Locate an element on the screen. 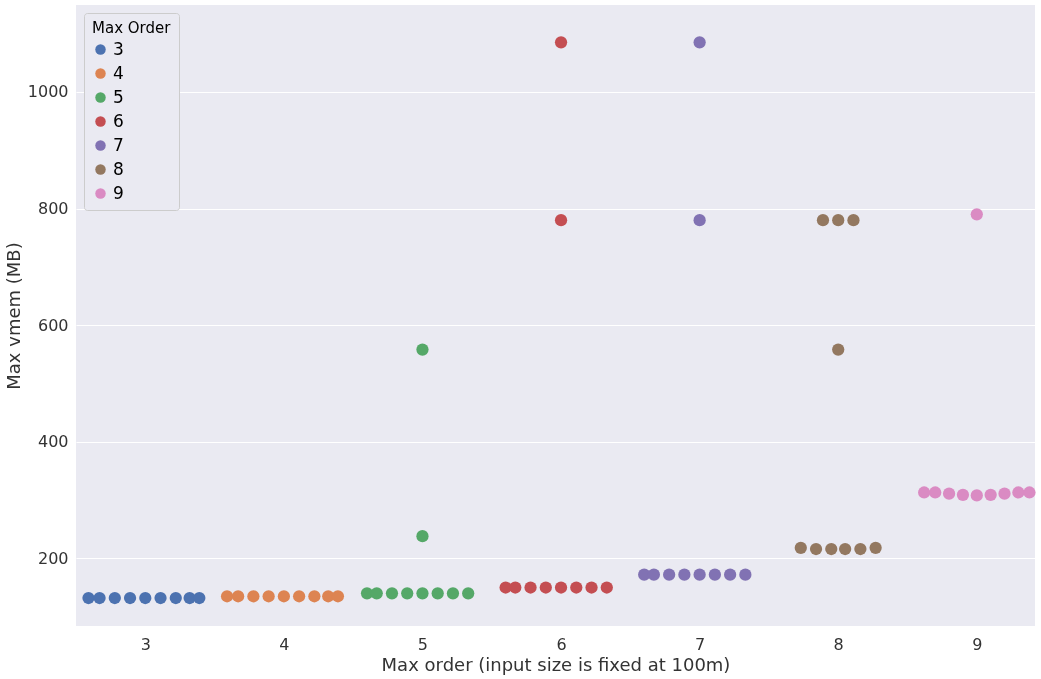 The width and height of the screenshot is (1041, 679). legend-label: 4 is located at coordinates (118, 72).